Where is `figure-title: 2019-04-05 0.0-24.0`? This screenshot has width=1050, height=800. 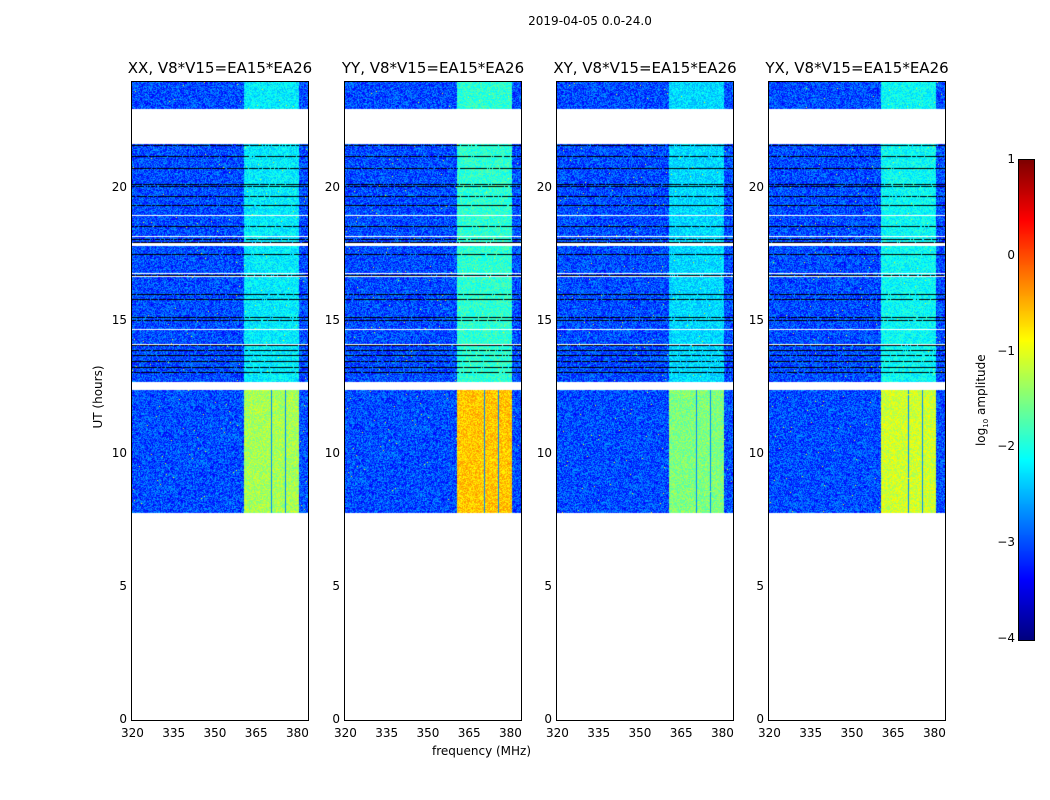 figure-title: 2019-04-05 0.0-24.0 is located at coordinates (590, 21).